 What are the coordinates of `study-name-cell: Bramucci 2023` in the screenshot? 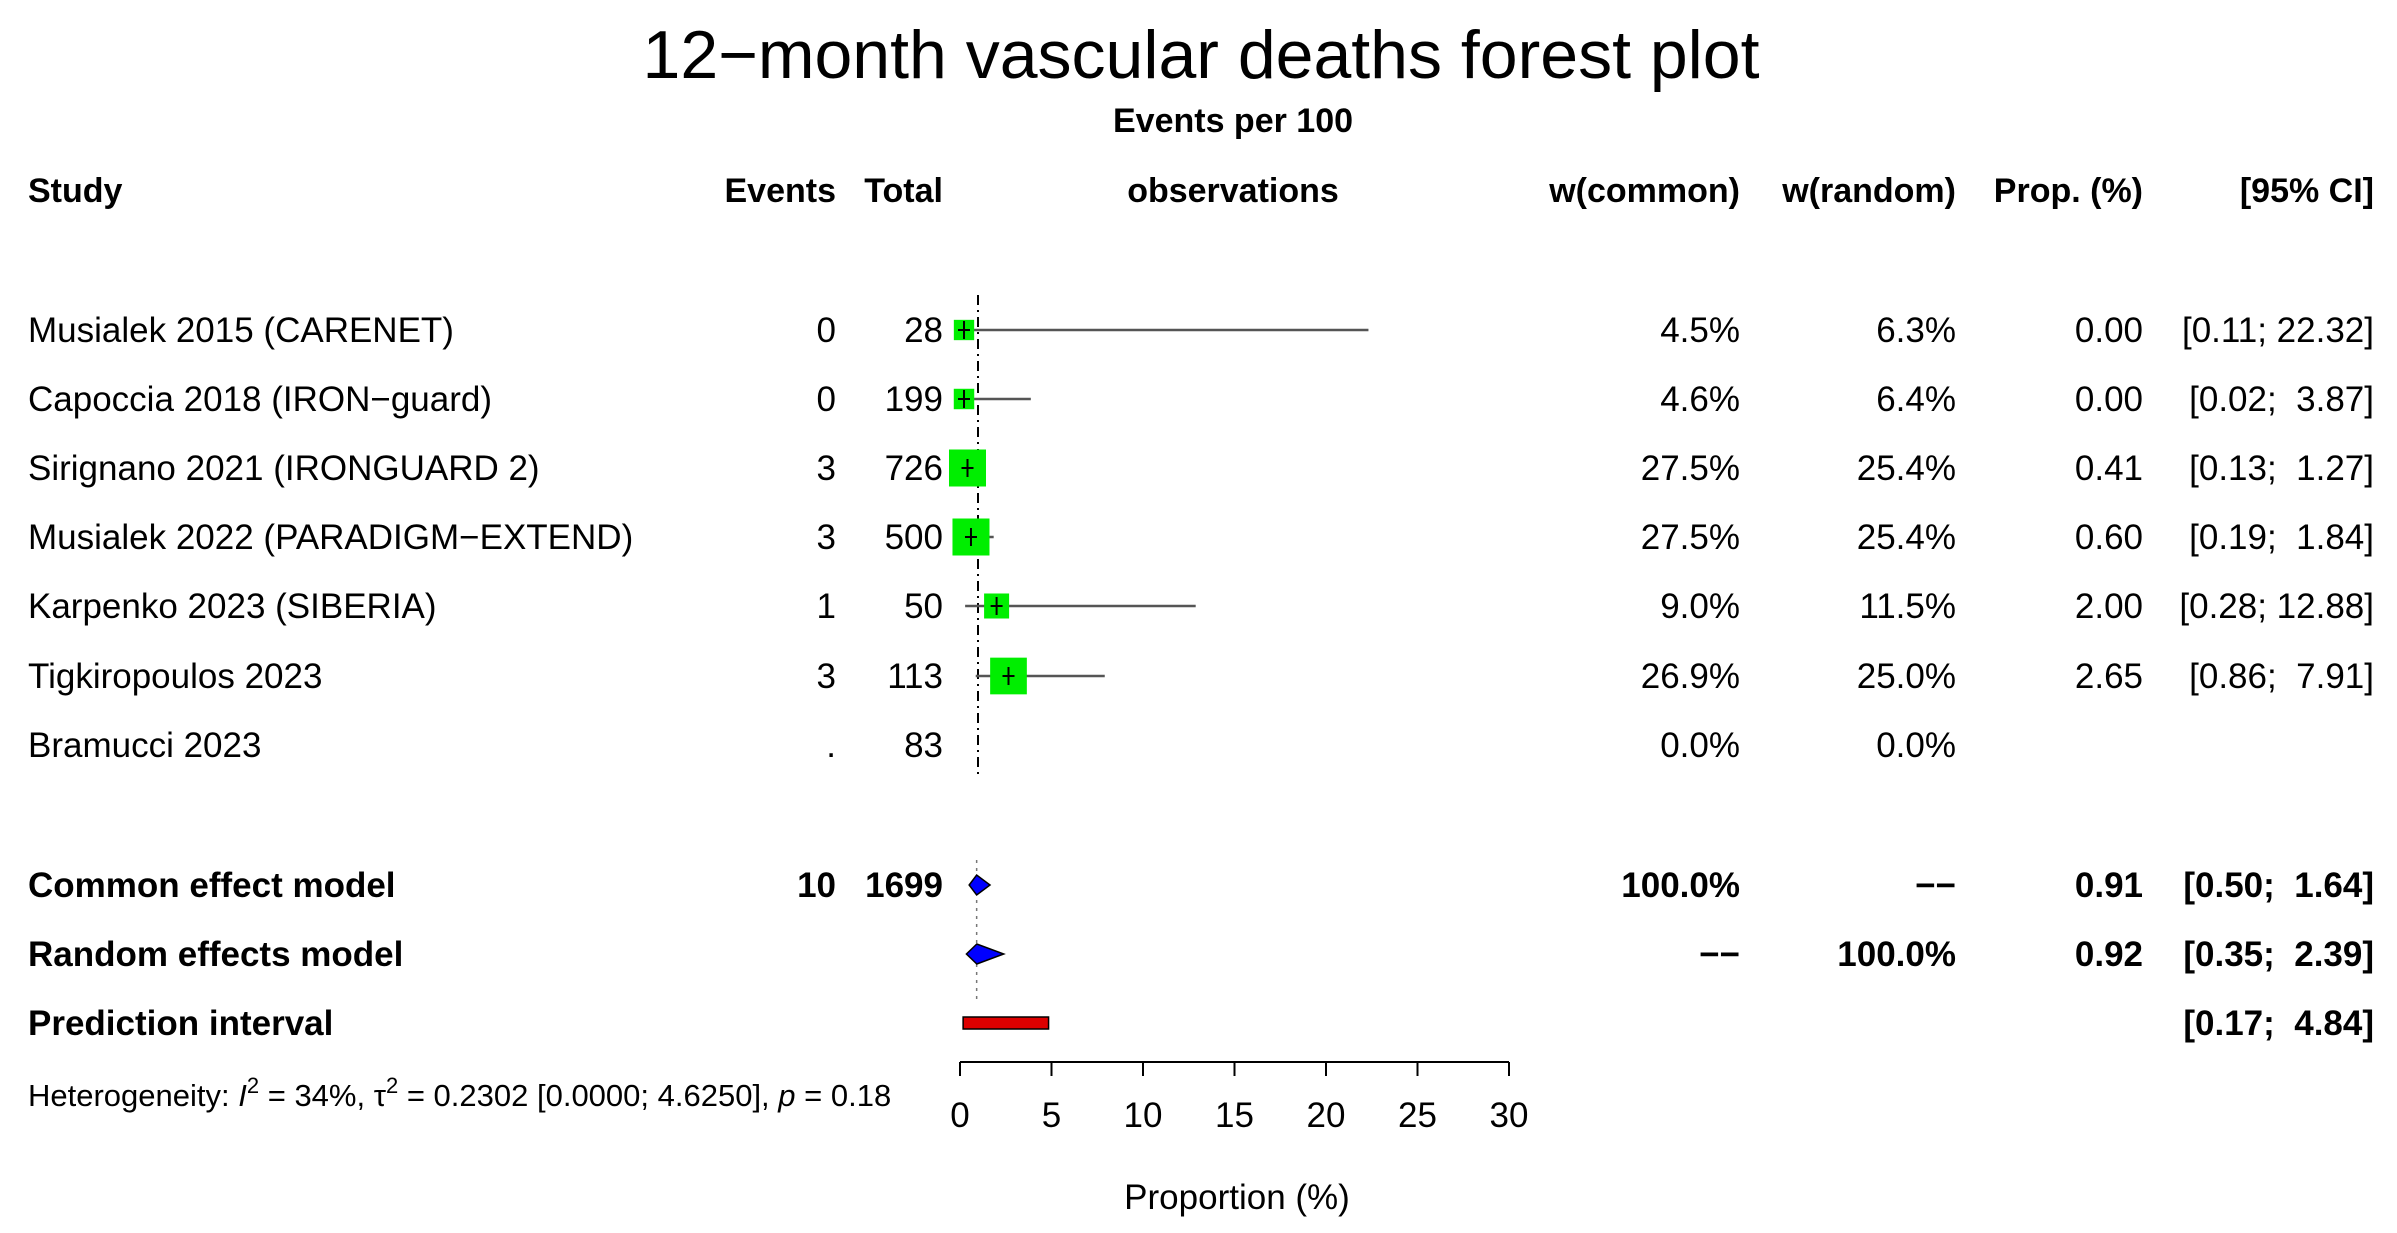 It's located at (144, 745).